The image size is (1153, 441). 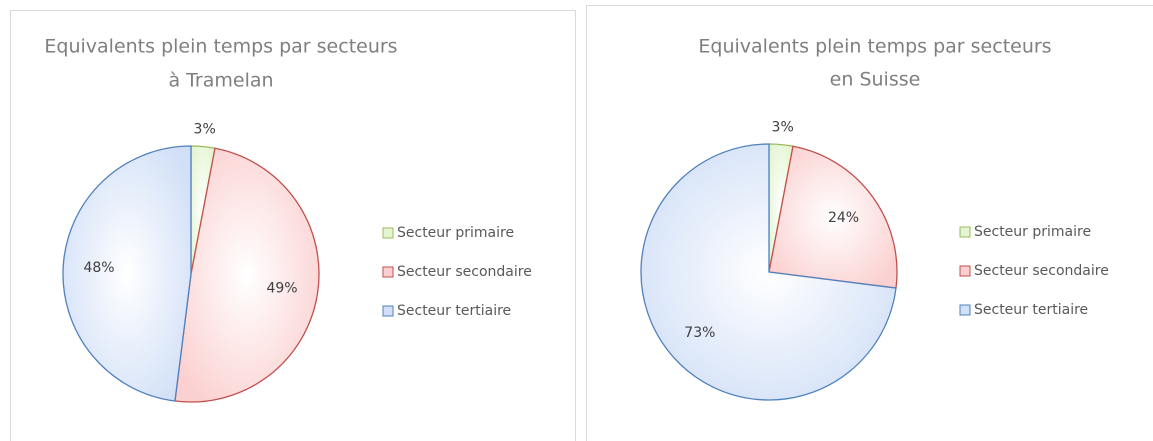 What do you see at coordinates (98, 268) in the screenshot?
I see `data-label: 48%` at bounding box center [98, 268].